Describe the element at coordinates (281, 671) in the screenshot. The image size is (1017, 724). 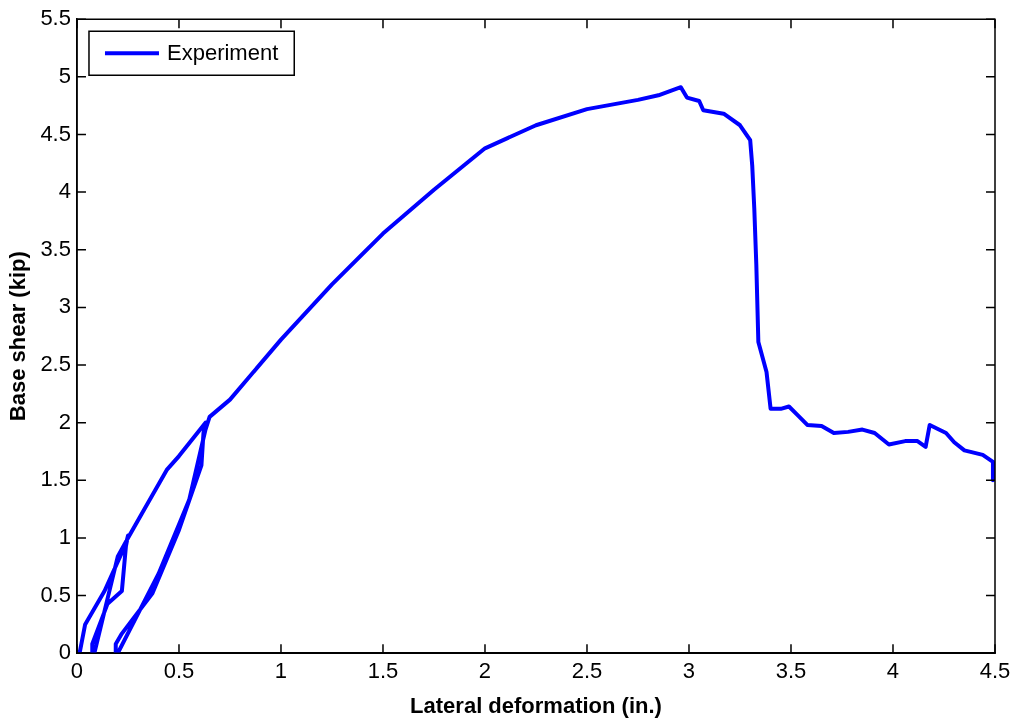
I see `x-tick-label: 1` at that location.